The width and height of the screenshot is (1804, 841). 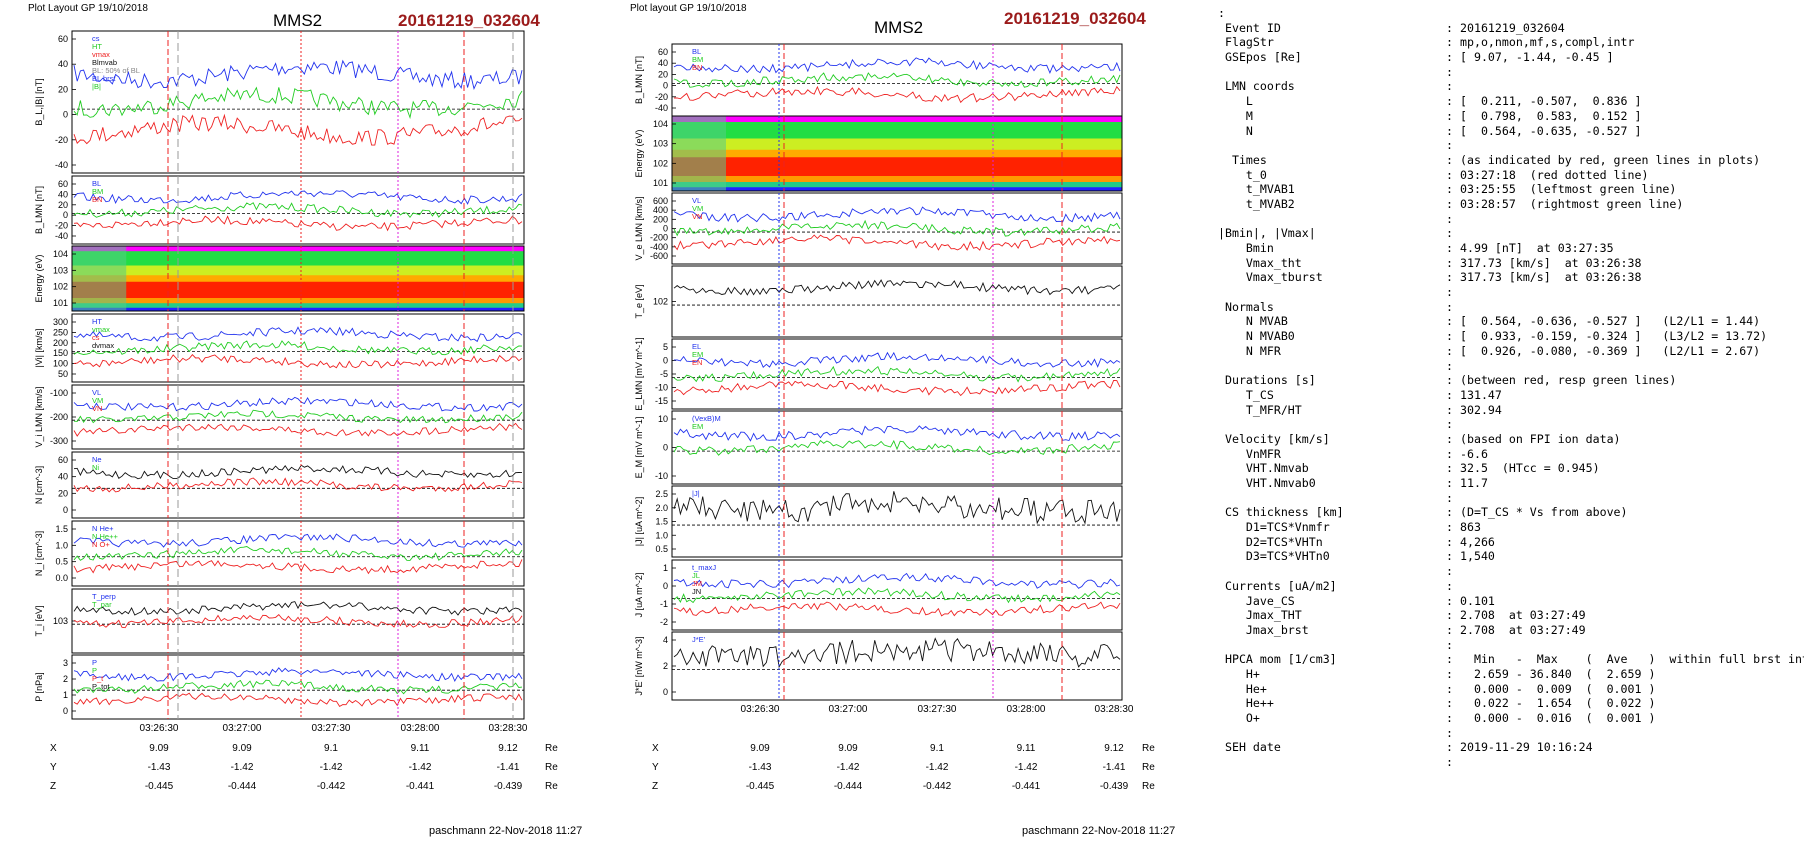 What do you see at coordinates (1246, 703) in the screenshot?
I see `info-key: He++` at bounding box center [1246, 703].